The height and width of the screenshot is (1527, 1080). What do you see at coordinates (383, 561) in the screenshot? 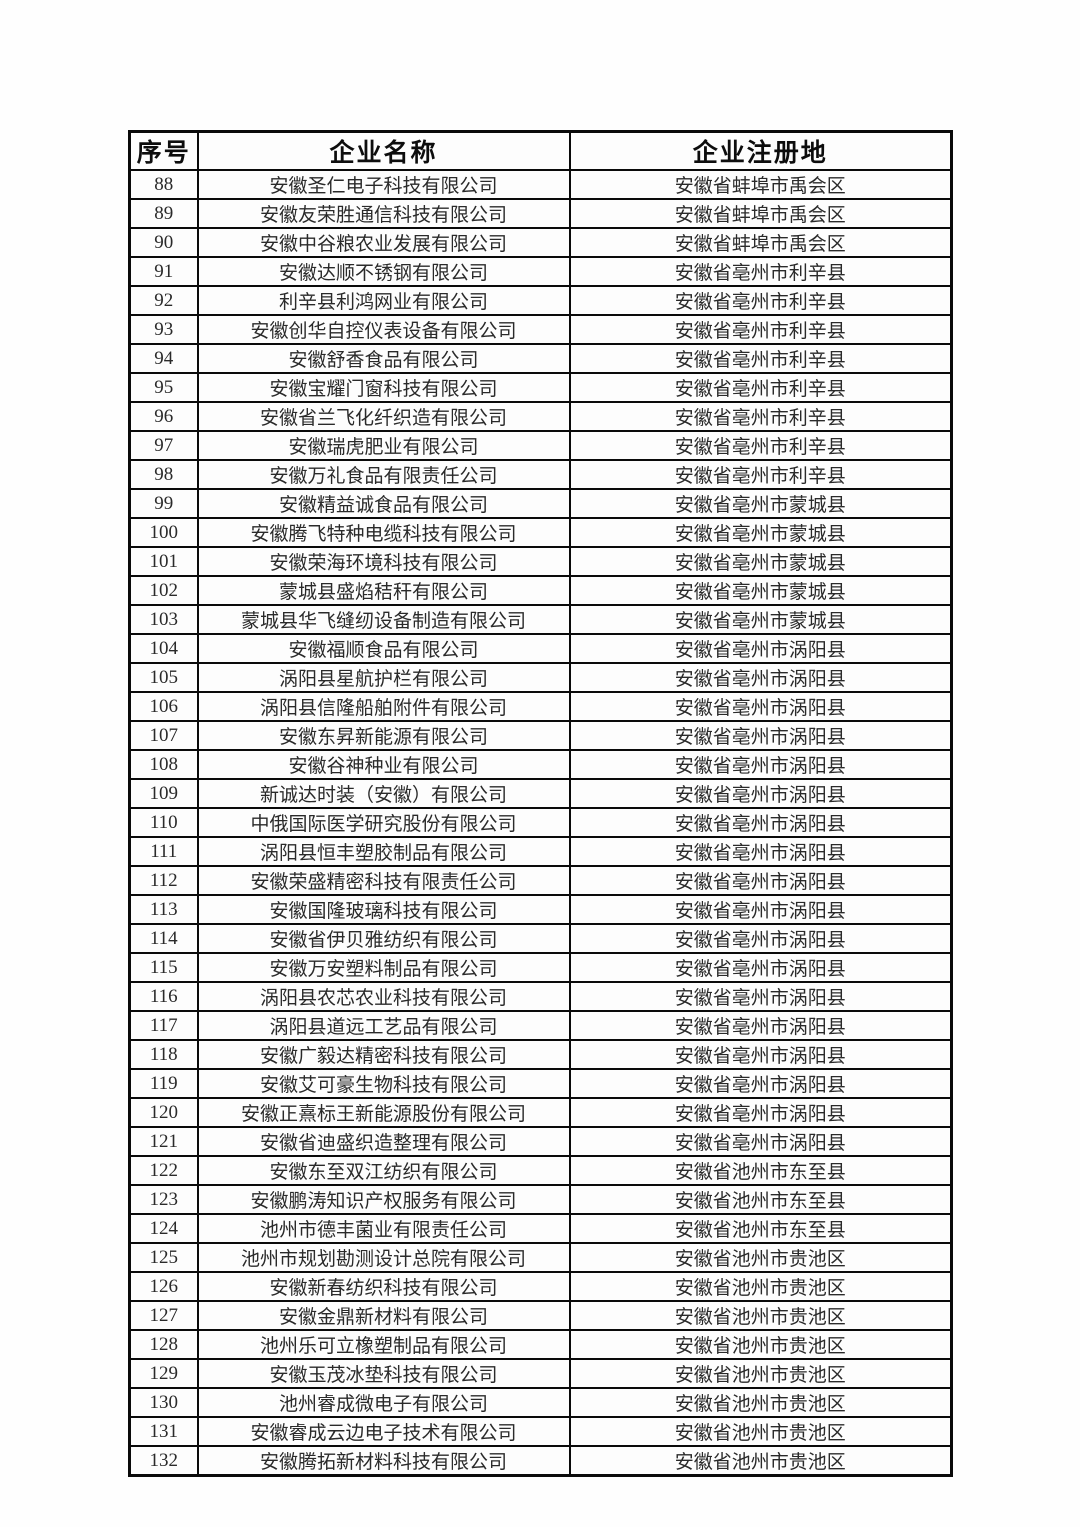
I see `company-name: 安徽荣海环境科技有限公司` at bounding box center [383, 561].